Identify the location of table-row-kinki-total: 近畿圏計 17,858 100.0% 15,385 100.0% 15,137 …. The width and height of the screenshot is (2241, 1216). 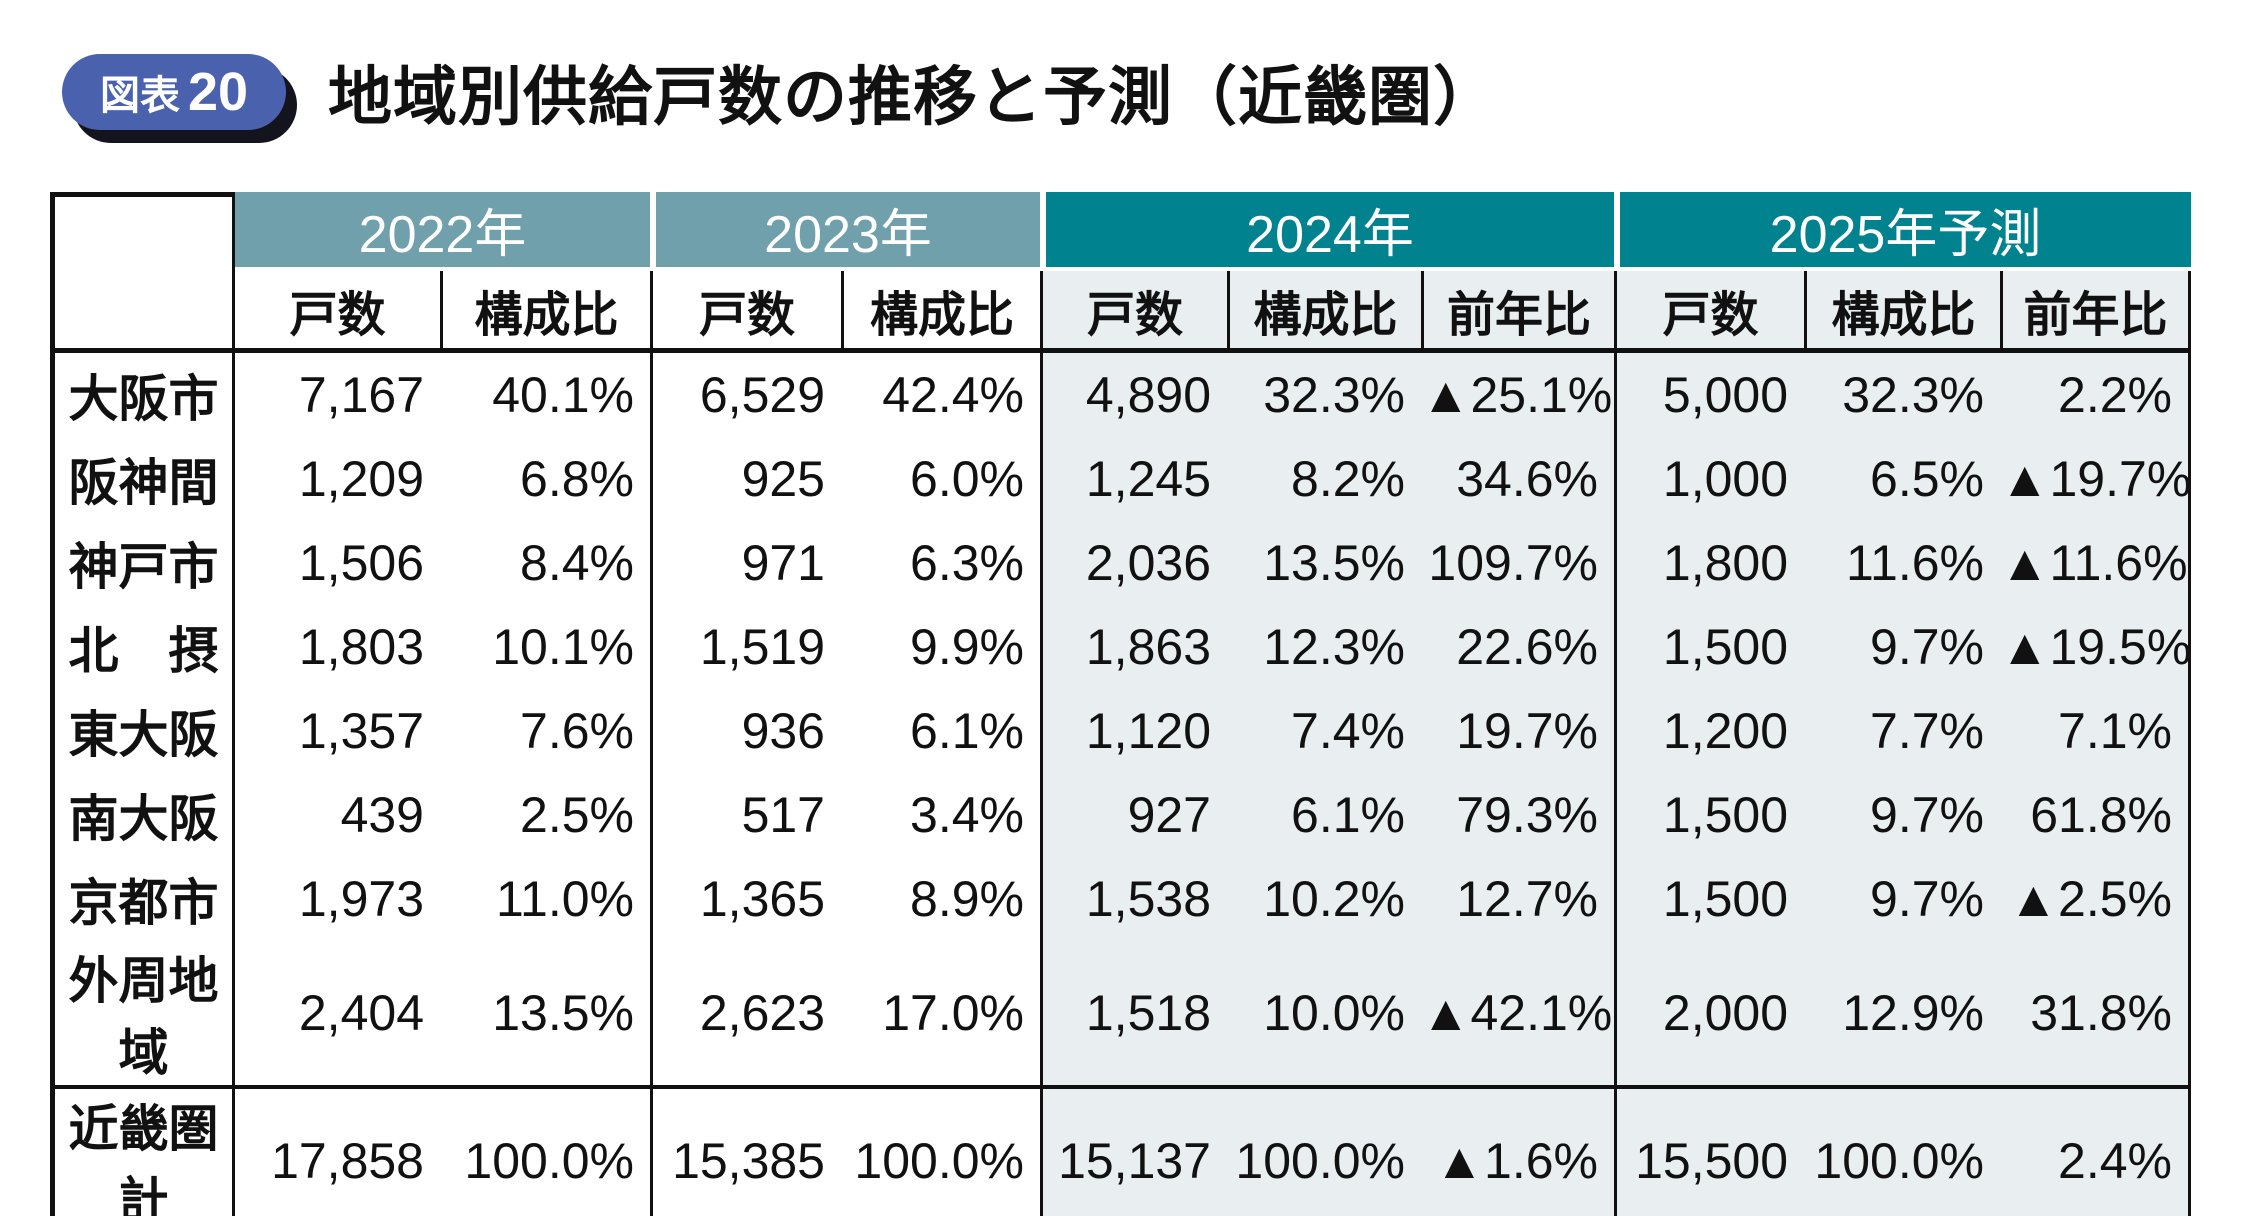
(1121, 1150).